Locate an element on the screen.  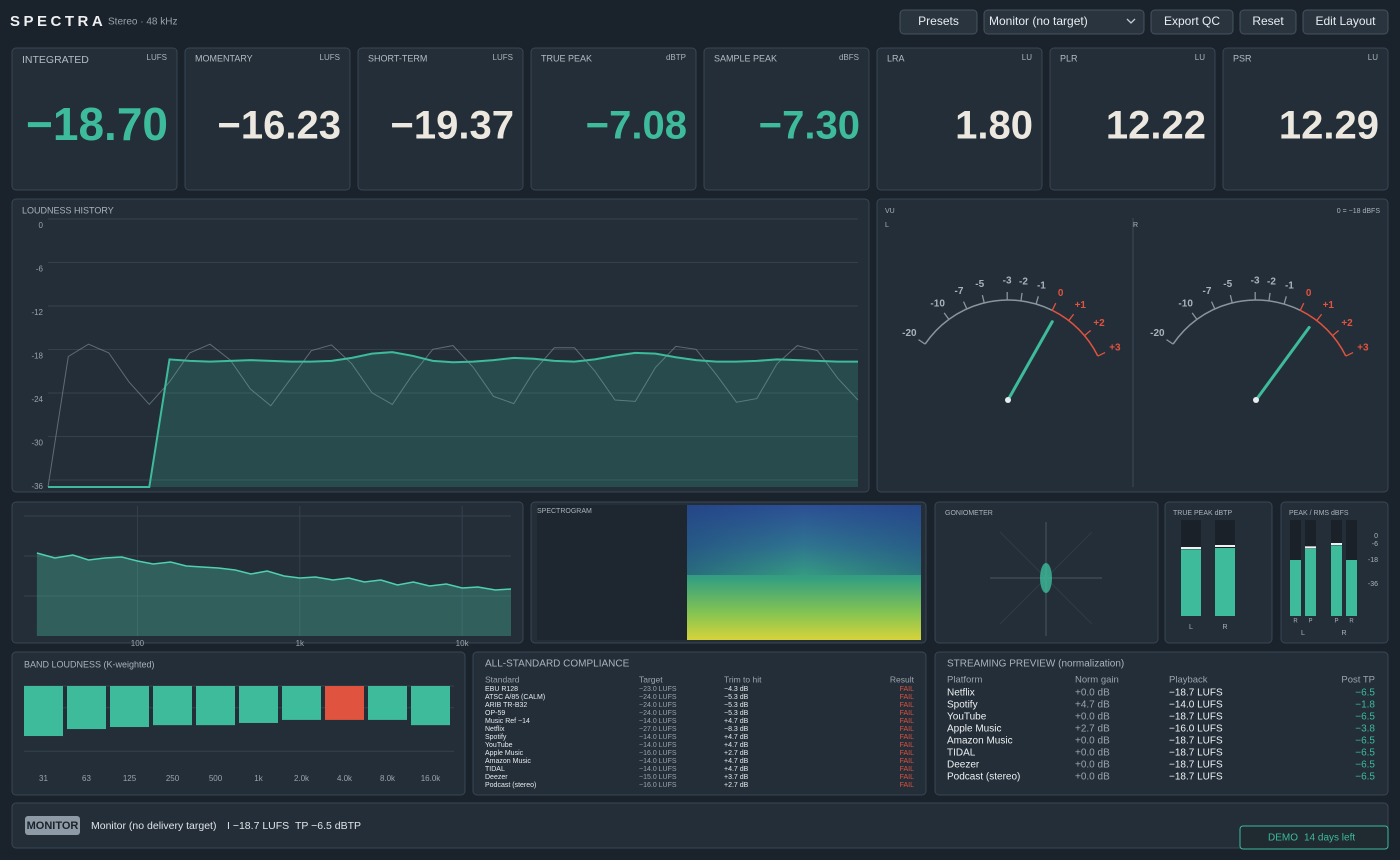
meter-label: PSR is located at coordinates (1242, 58).